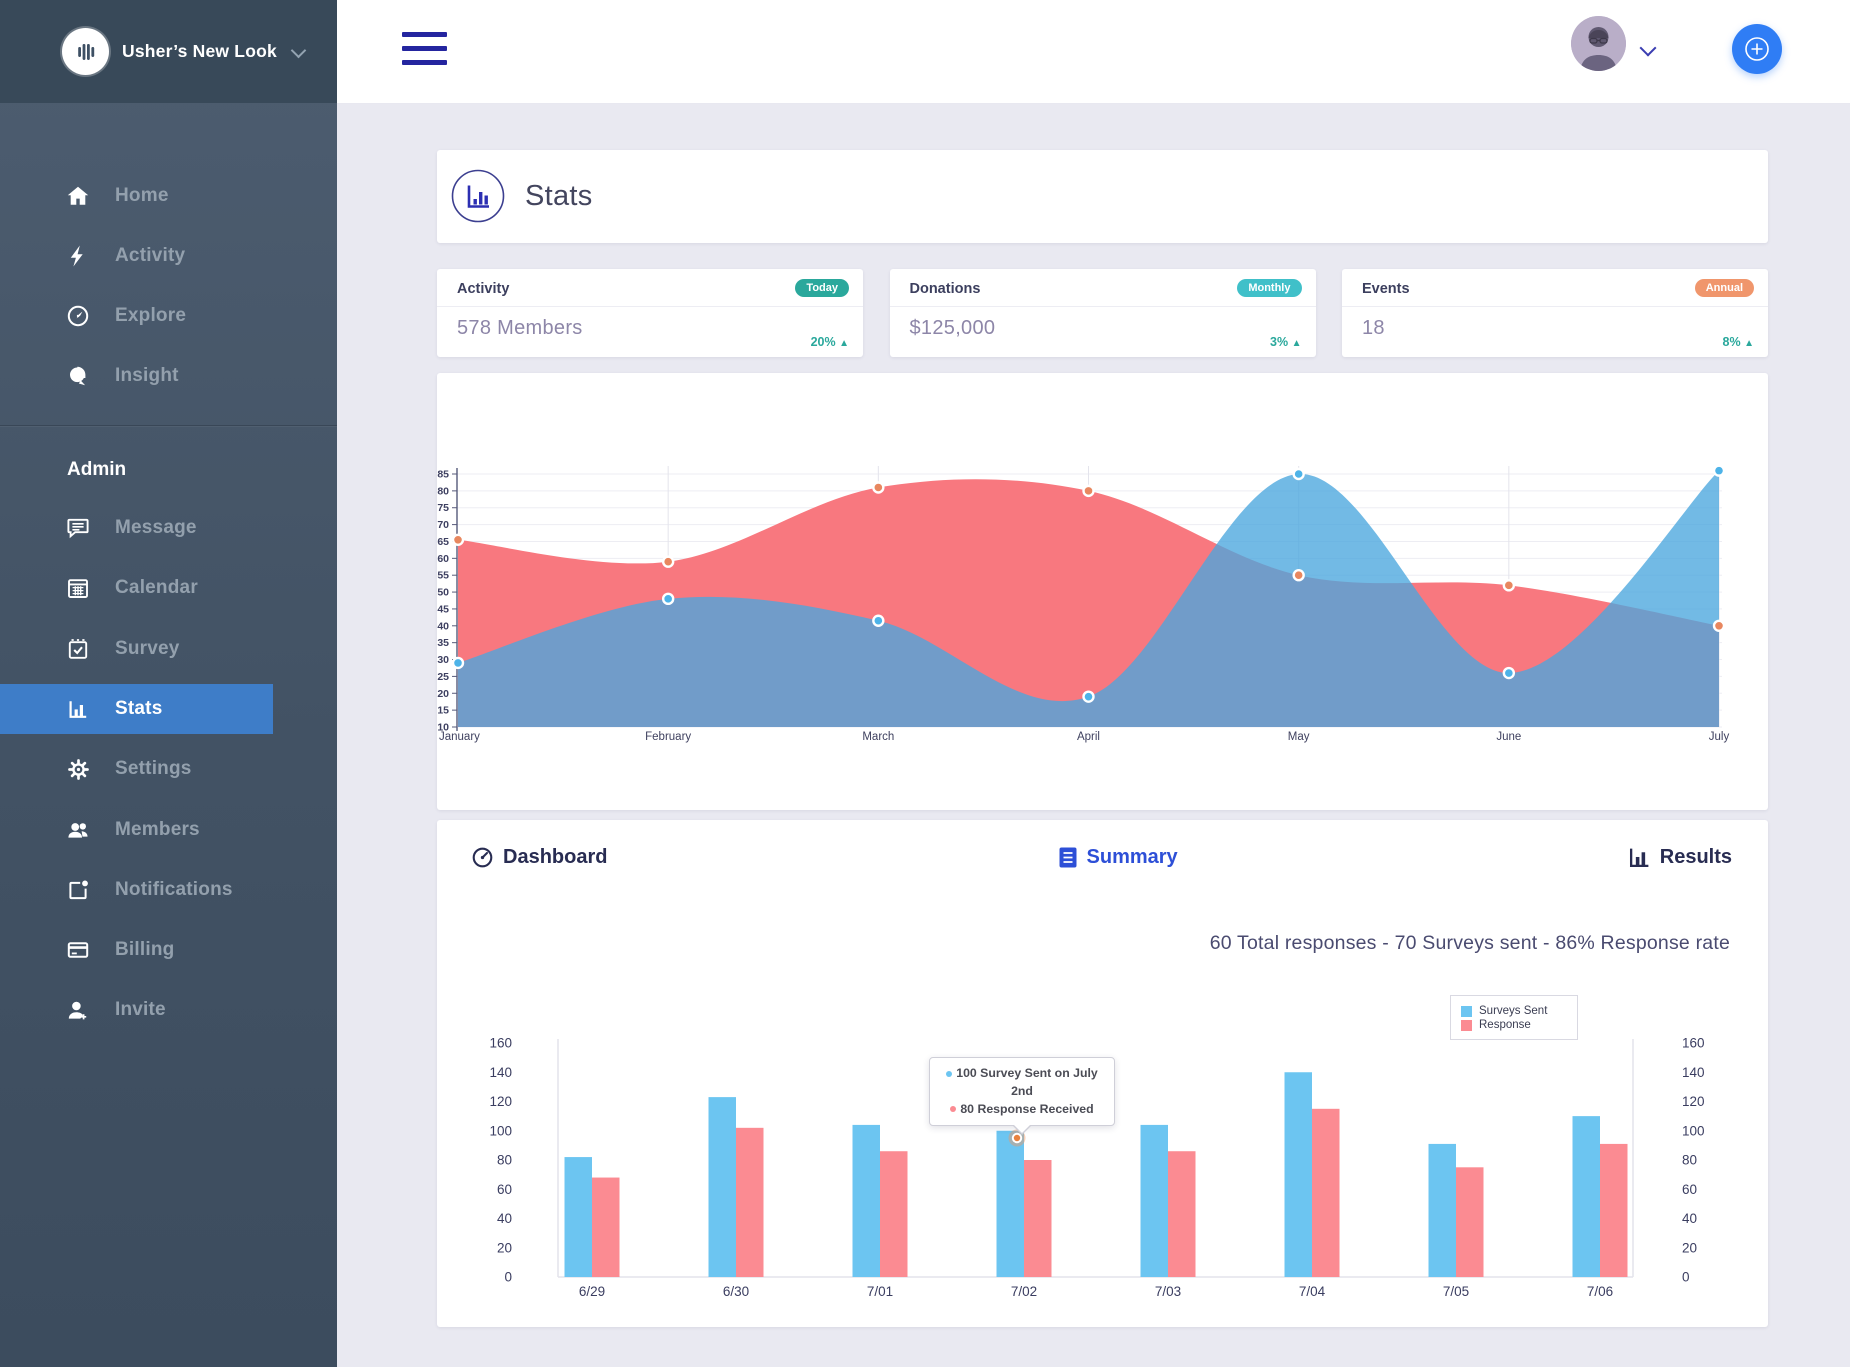  What do you see at coordinates (168, 830) in the screenshot?
I see `sidebar-item-members: Members` at bounding box center [168, 830].